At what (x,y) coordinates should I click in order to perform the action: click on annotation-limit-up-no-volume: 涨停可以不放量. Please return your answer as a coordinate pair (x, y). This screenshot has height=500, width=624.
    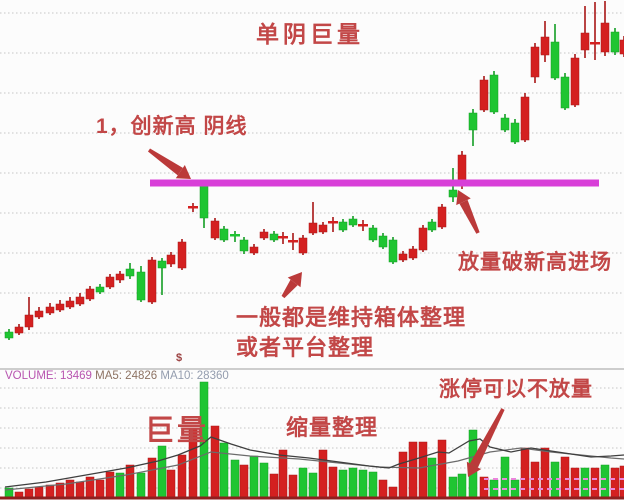
    Looking at the image, I should click on (516, 389).